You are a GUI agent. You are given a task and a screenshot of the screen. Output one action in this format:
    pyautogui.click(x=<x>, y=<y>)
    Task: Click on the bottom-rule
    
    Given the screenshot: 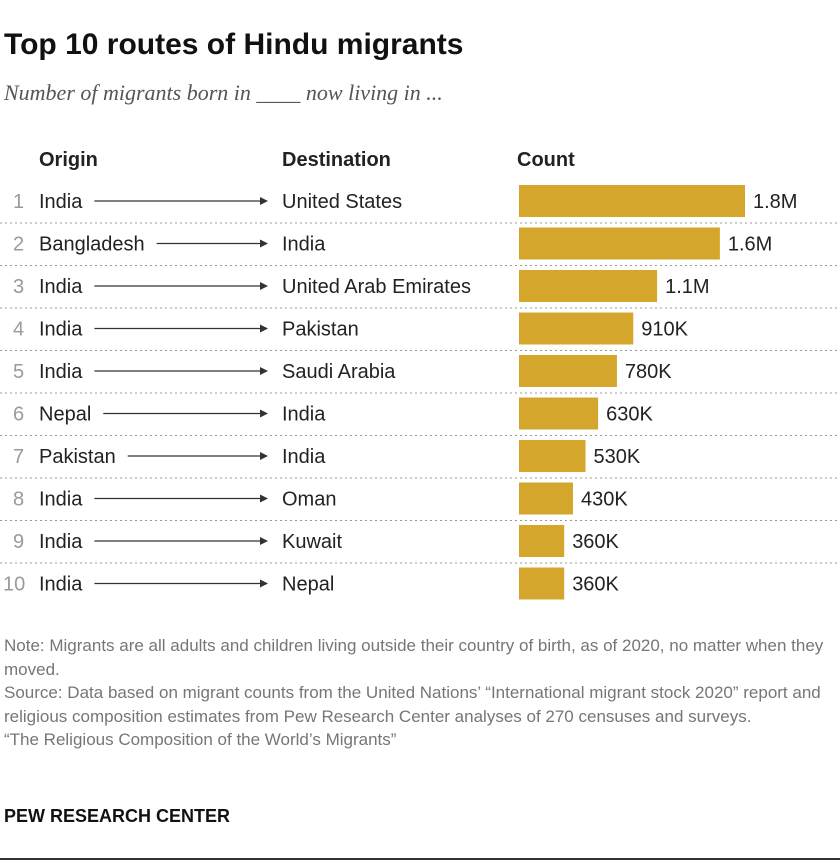 What is the action you would take?
    pyautogui.click(x=420, y=859)
    